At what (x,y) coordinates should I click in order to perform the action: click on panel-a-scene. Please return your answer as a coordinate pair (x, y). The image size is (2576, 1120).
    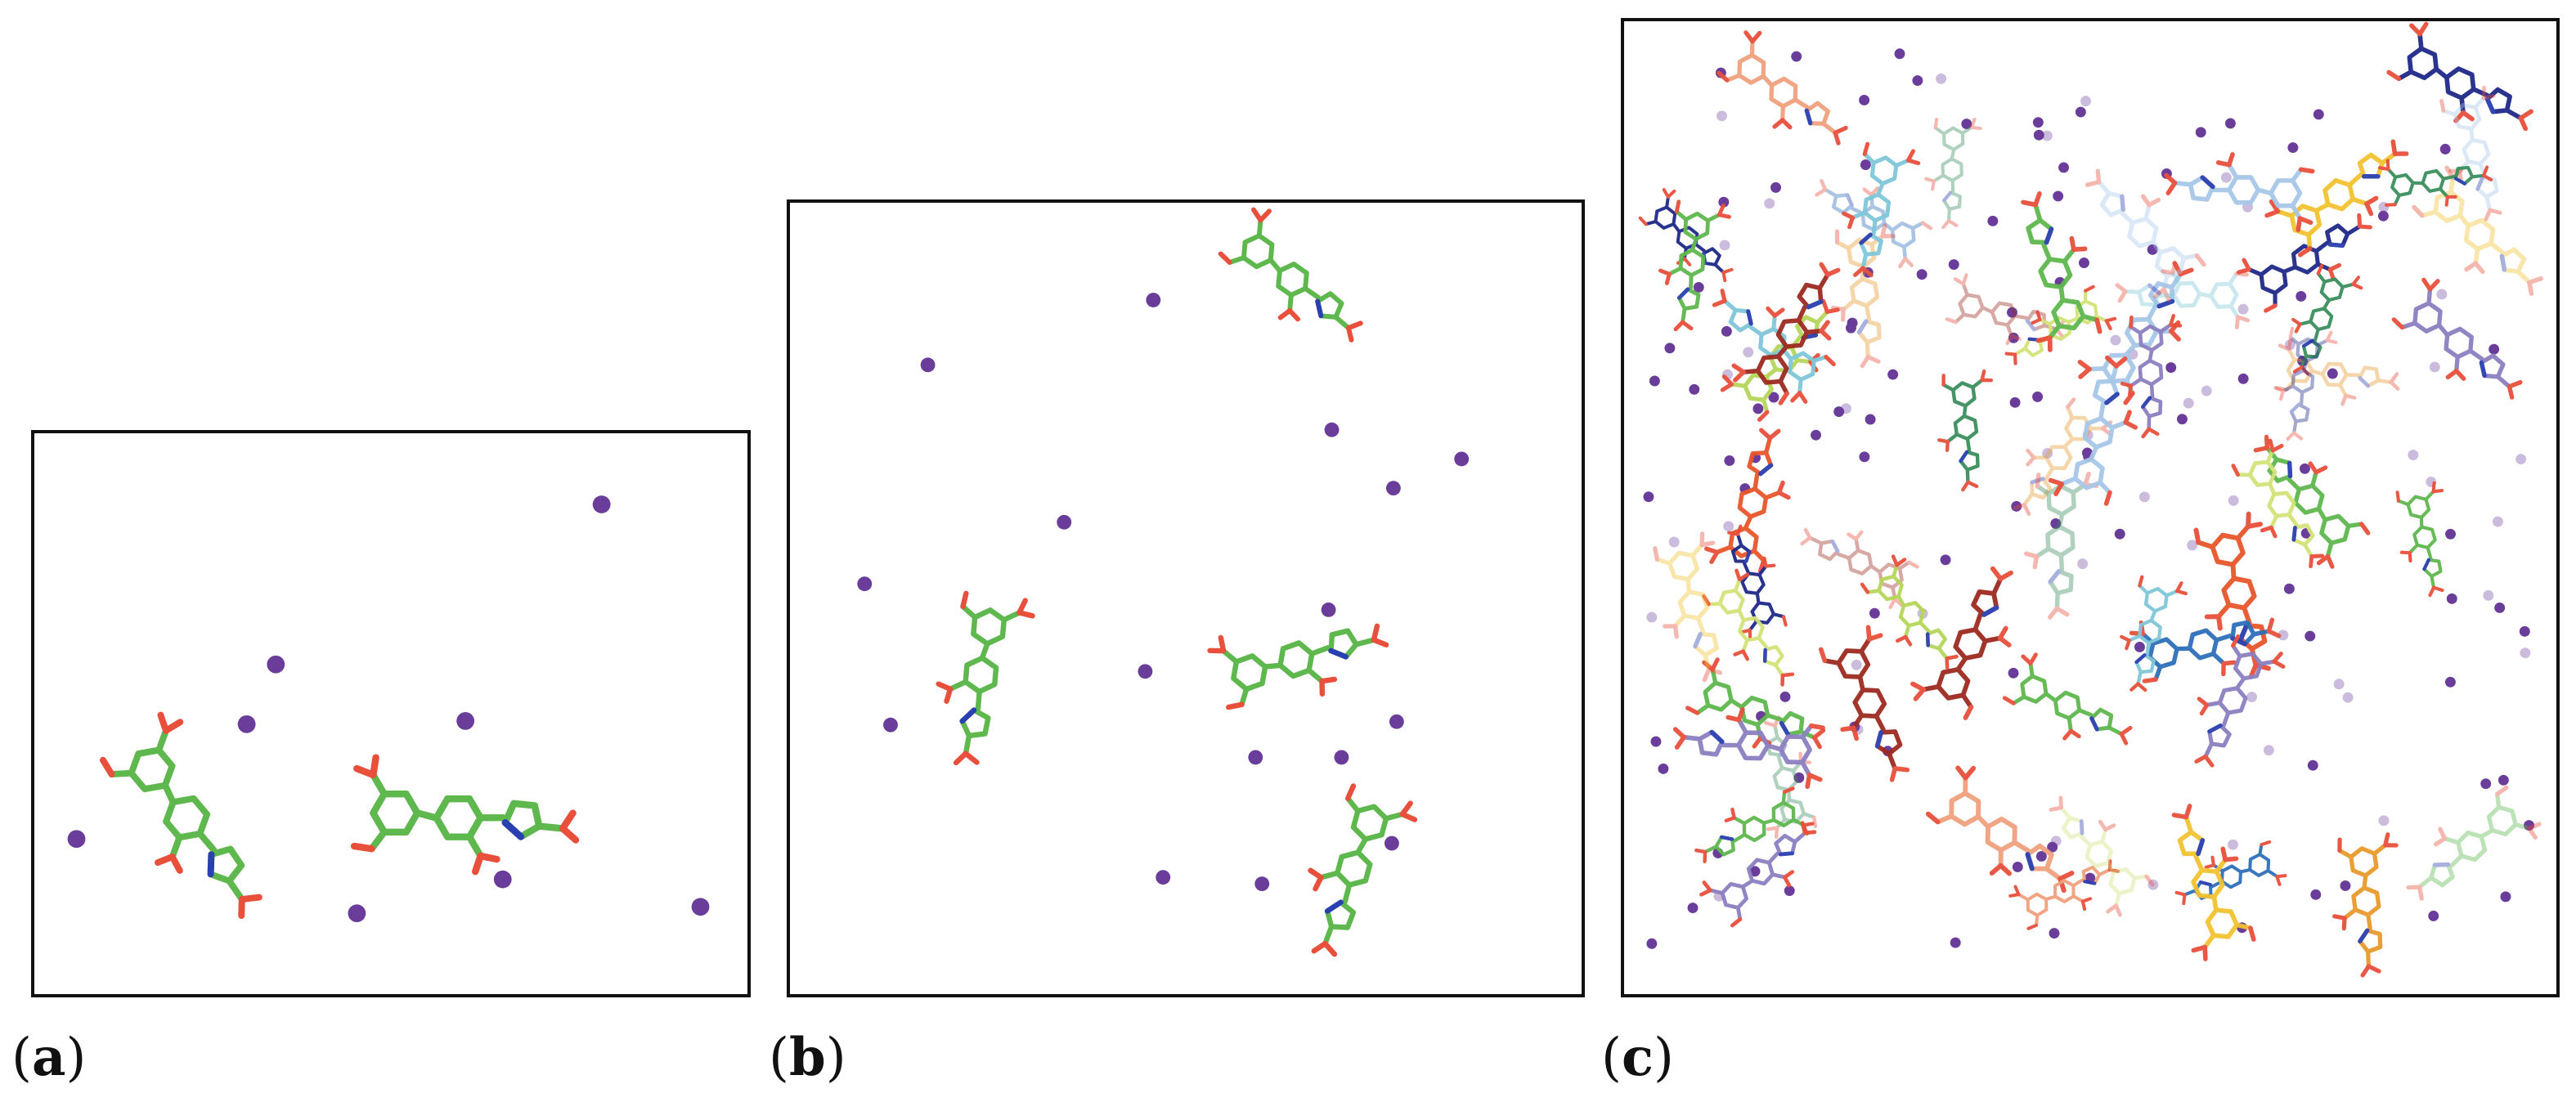
    Looking at the image, I should click on (388, 709).